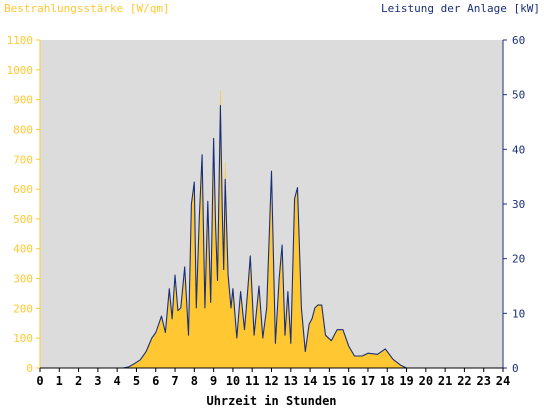 Image resolution: width=544 pixels, height=408 pixels. Describe the element at coordinates (518, 313) in the screenshot. I see `y-right-tick-label: 10` at that location.